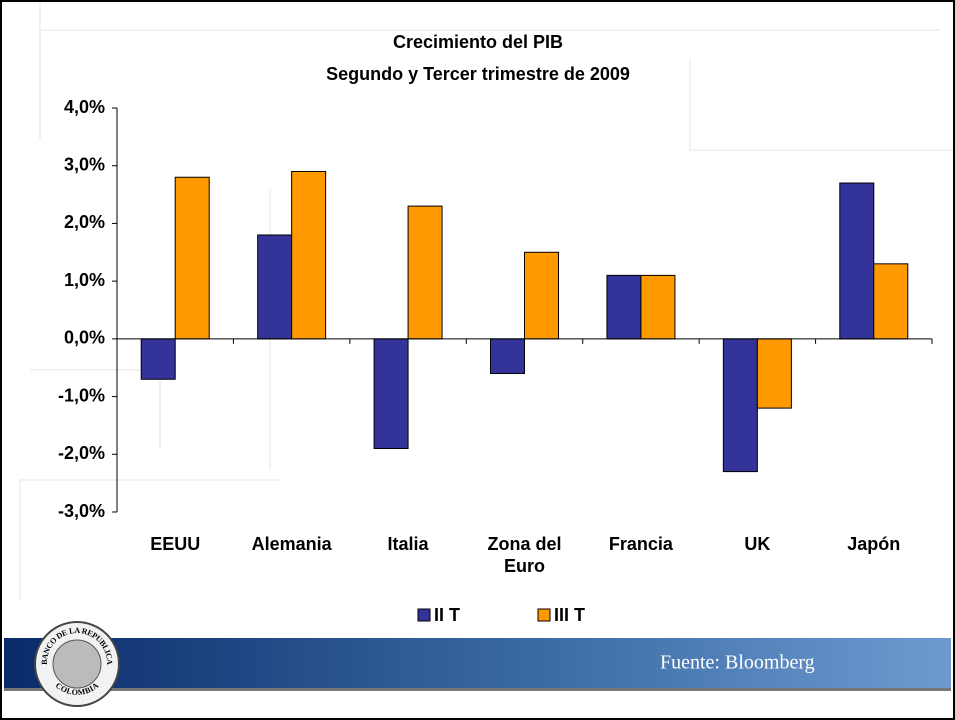 This screenshot has height=720, width=955. What do you see at coordinates (175, 544) in the screenshot?
I see `x-tick-label: EEUU` at bounding box center [175, 544].